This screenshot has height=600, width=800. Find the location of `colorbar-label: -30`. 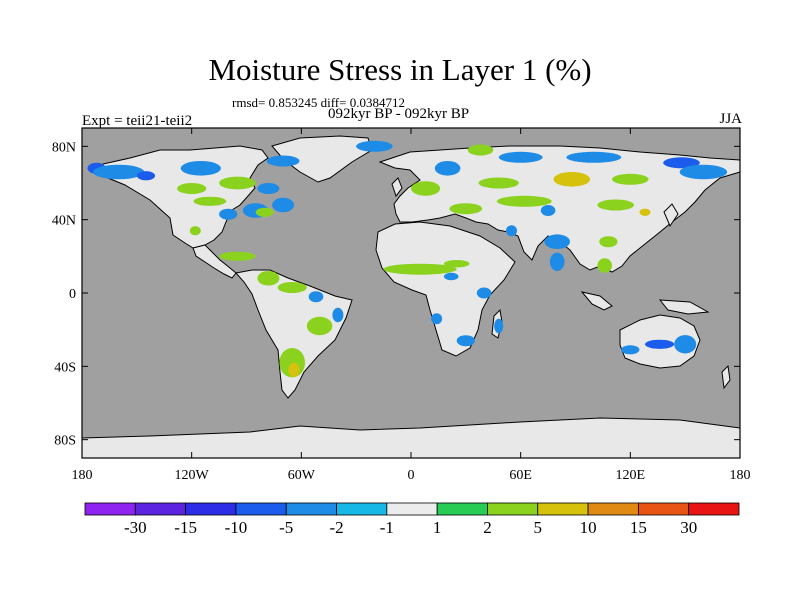

colorbar-label: -30 is located at coordinates (135, 527).